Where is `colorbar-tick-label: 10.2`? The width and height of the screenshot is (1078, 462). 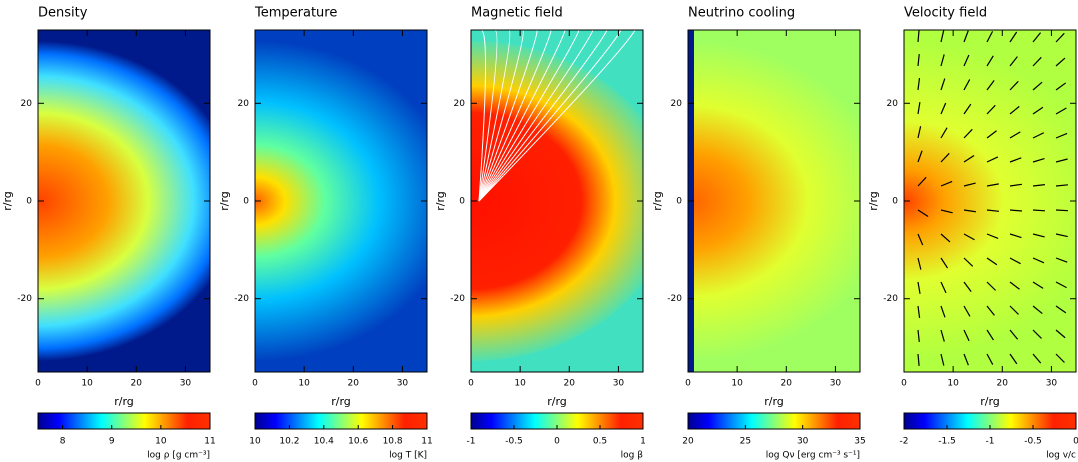
colorbar-tick-label: 10.2 is located at coordinates (289, 442).